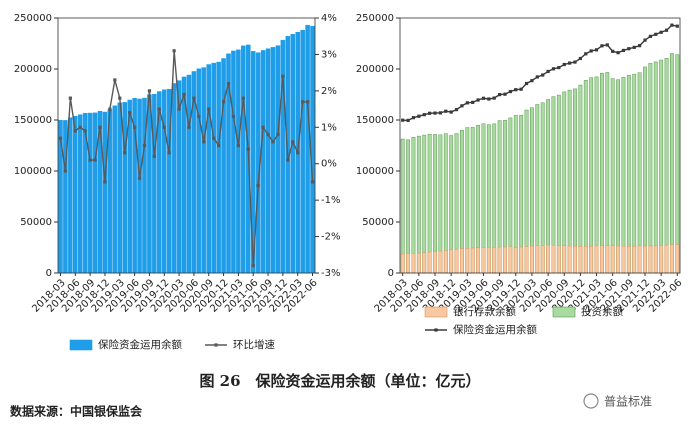 This screenshot has height=432, width=696. What do you see at coordinates (81, 345) in the screenshot?
I see `legend-swatch` at bounding box center [81, 345].